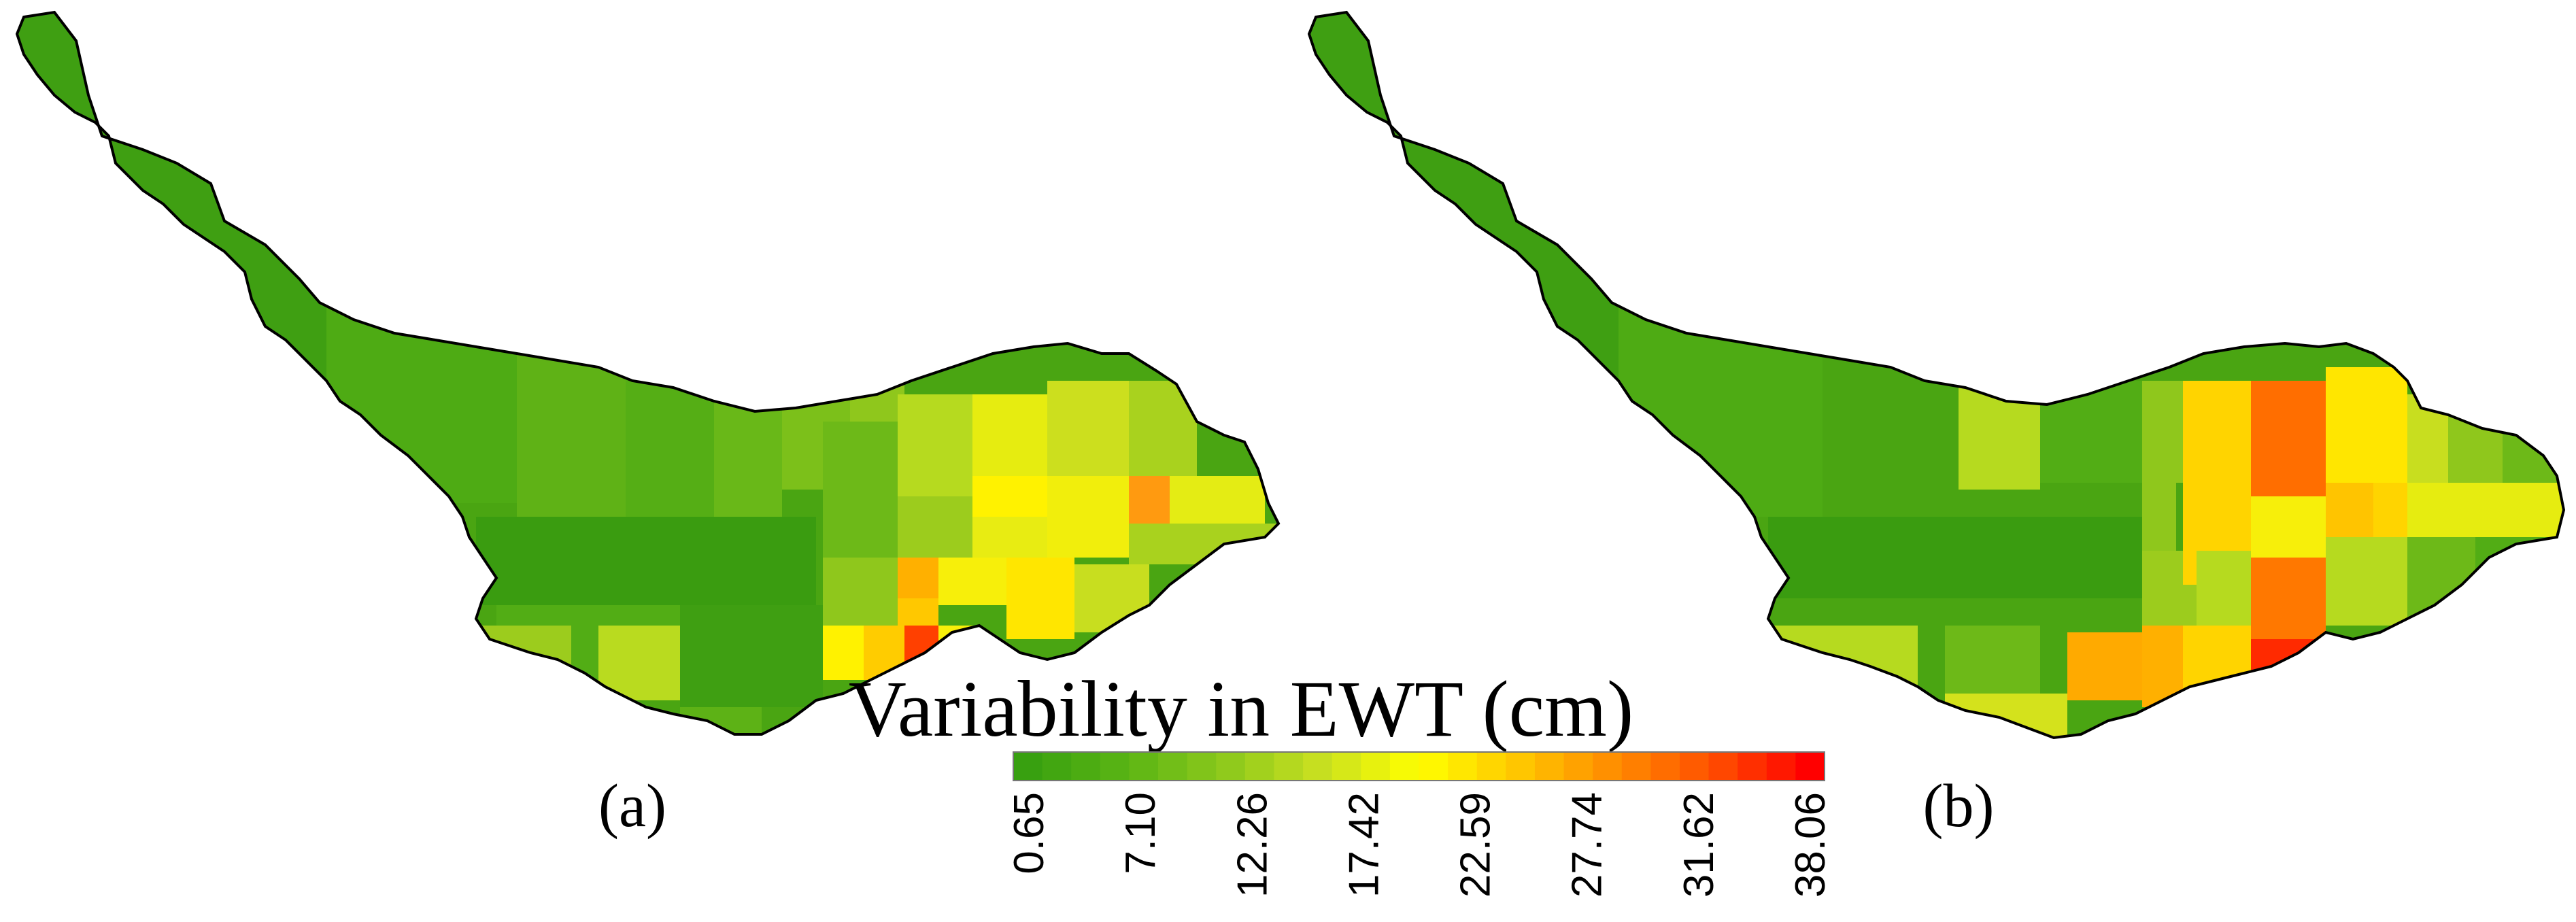  What do you see at coordinates (1363, 845) in the screenshot?
I see `legend-tick-label: 17.42` at bounding box center [1363, 845].